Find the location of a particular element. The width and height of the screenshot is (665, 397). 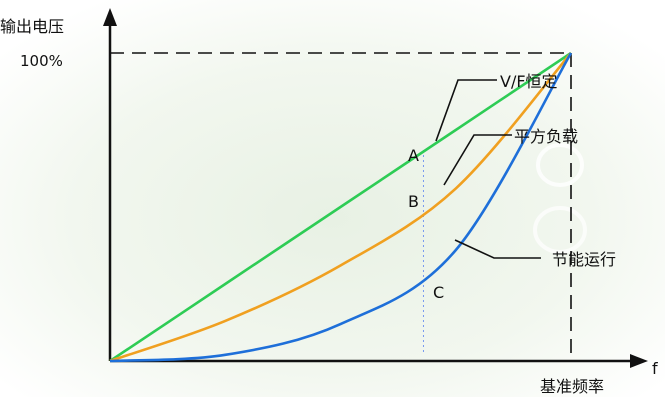

y-tick-label: 100% is located at coordinates (41, 61).